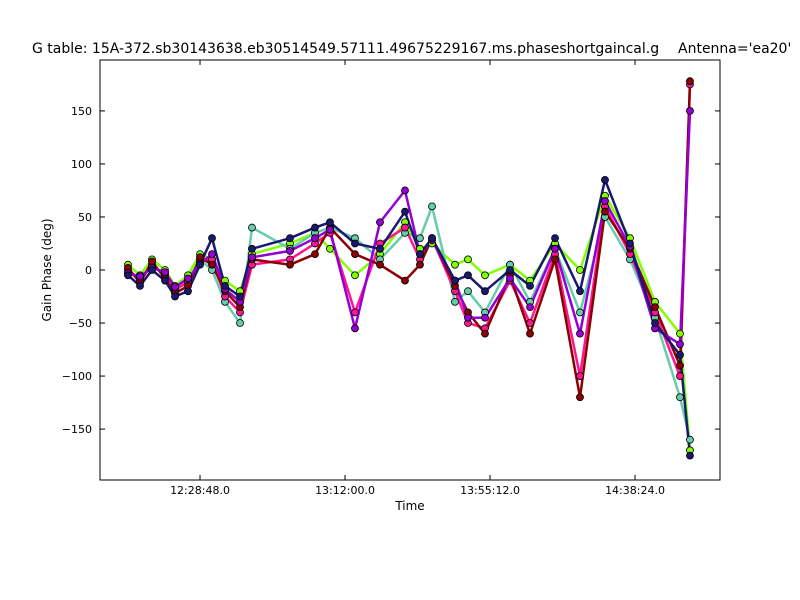 The image size is (800, 600). Describe the element at coordinates (81, 164) in the screenshot. I see `y-tick-label: 100` at that location.